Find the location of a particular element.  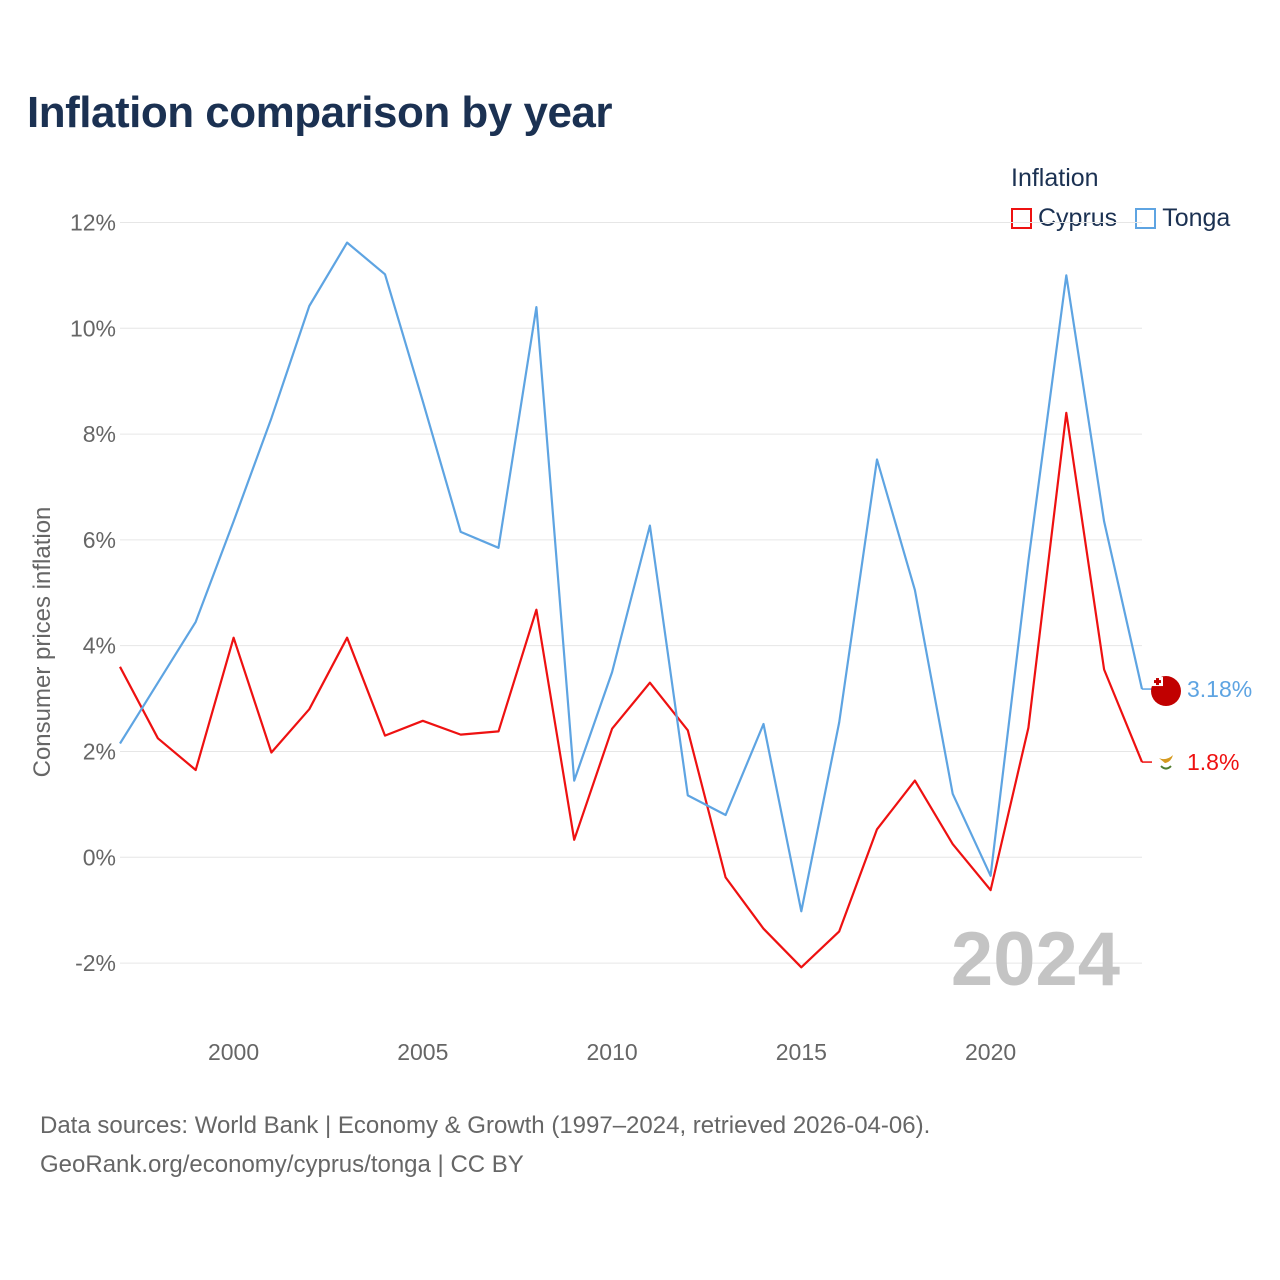

legend-label-tonga: Tonga is located at coordinates (1196, 218).